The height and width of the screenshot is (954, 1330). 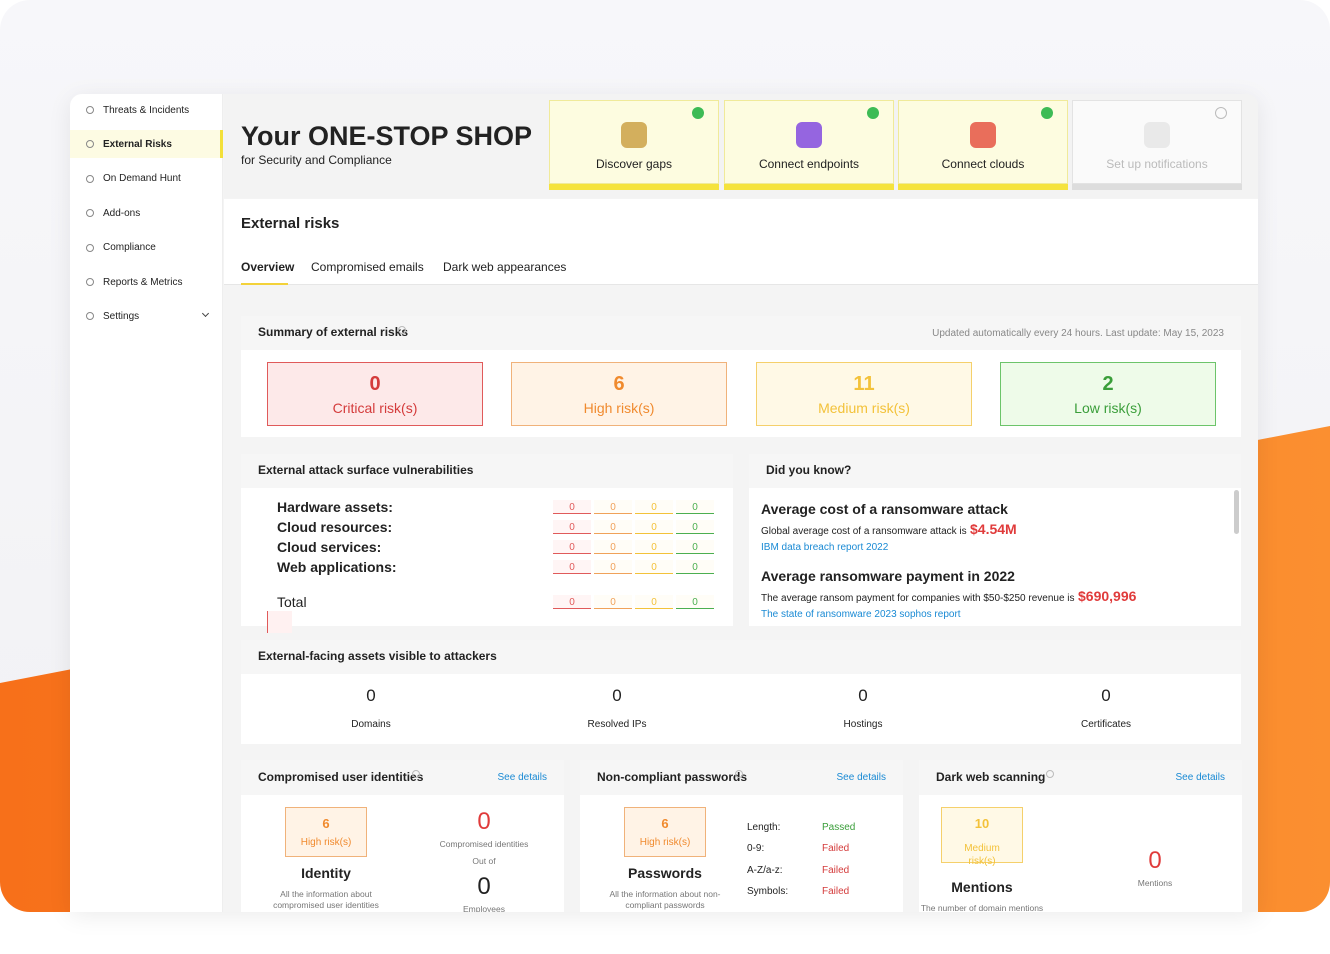 I want to click on vuln-marker, so click(x=279, y=622).